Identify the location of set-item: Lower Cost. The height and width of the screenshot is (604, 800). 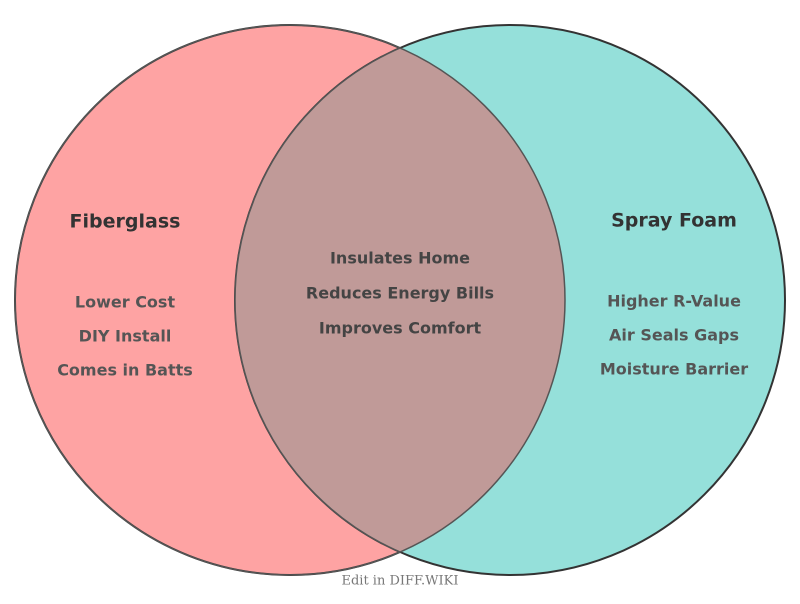
(125, 302).